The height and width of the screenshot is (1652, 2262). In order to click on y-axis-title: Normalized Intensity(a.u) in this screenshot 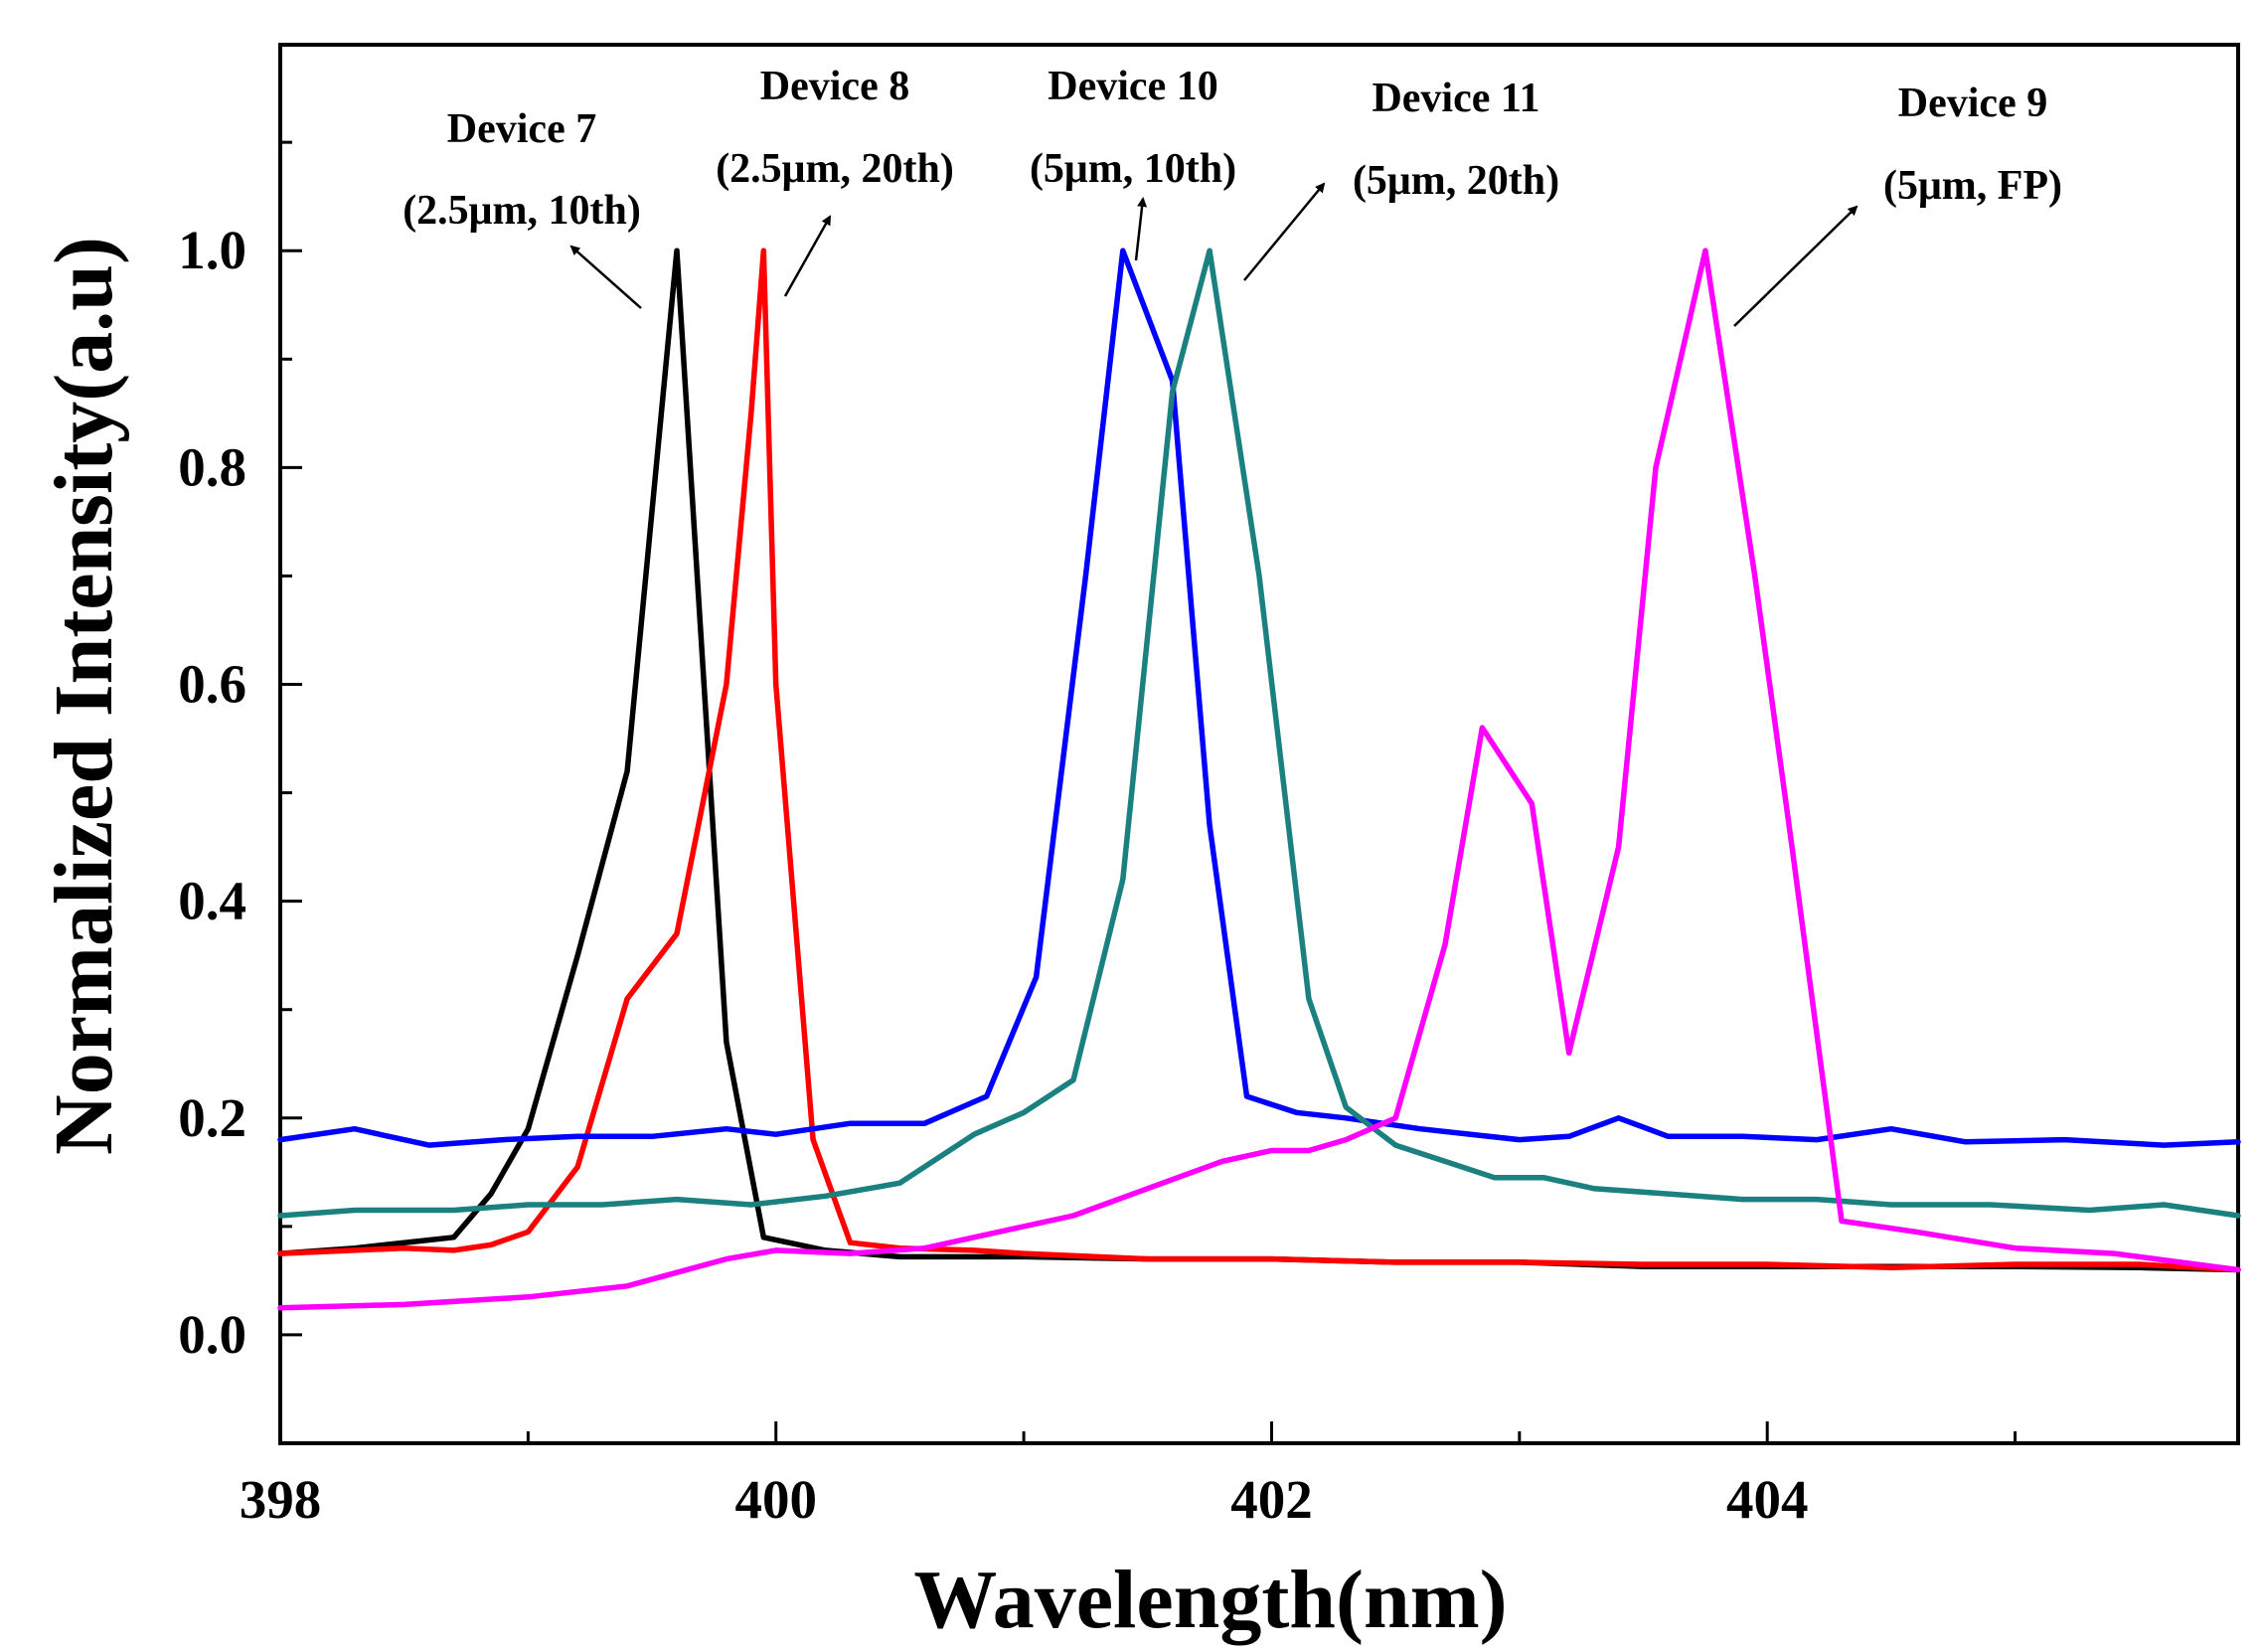, I will do `click(84, 696)`.